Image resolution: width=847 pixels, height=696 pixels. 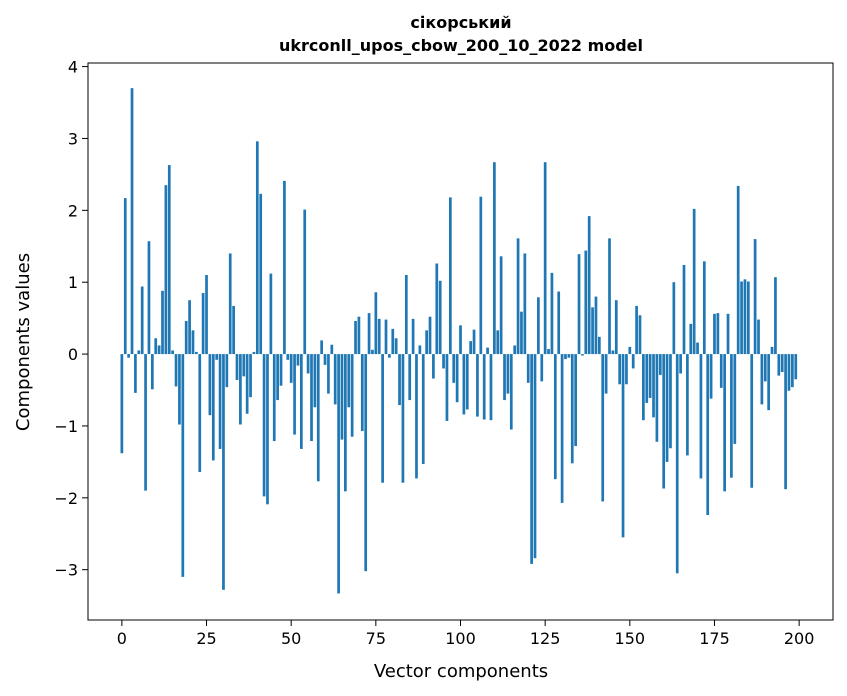 I want to click on chart-title: сікорський, so click(x=460, y=22).